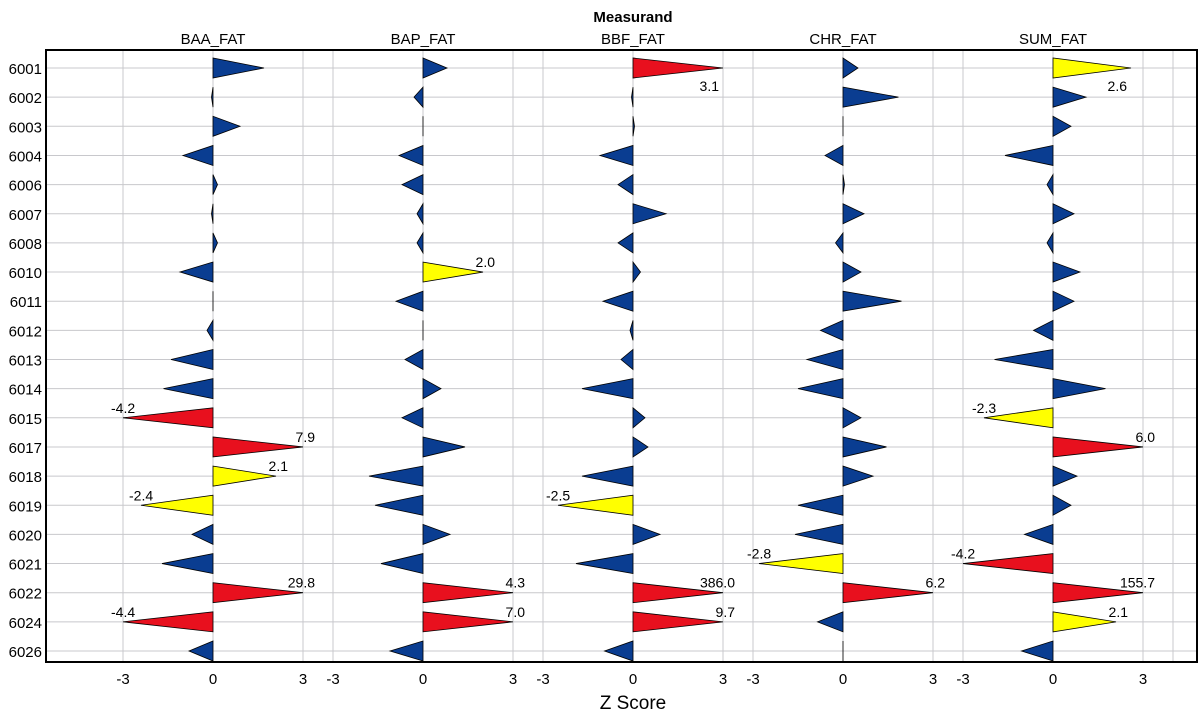 The width and height of the screenshot is (1199, 715). I want to click on row-label: 6021, so click(25, 565).